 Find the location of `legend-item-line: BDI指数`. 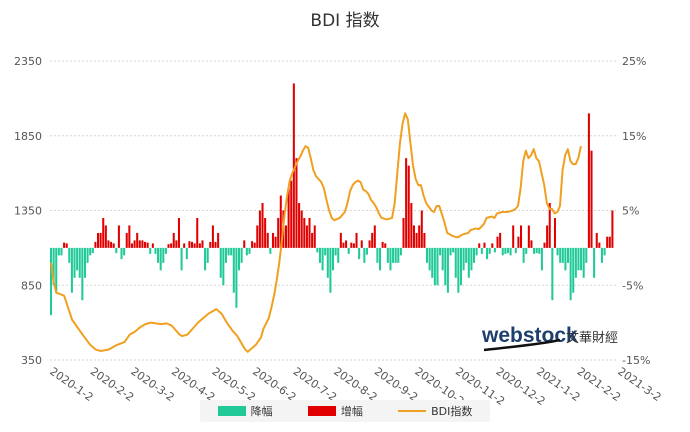

legend-item-line: BDI指数 is located at coordinates (435, 411).